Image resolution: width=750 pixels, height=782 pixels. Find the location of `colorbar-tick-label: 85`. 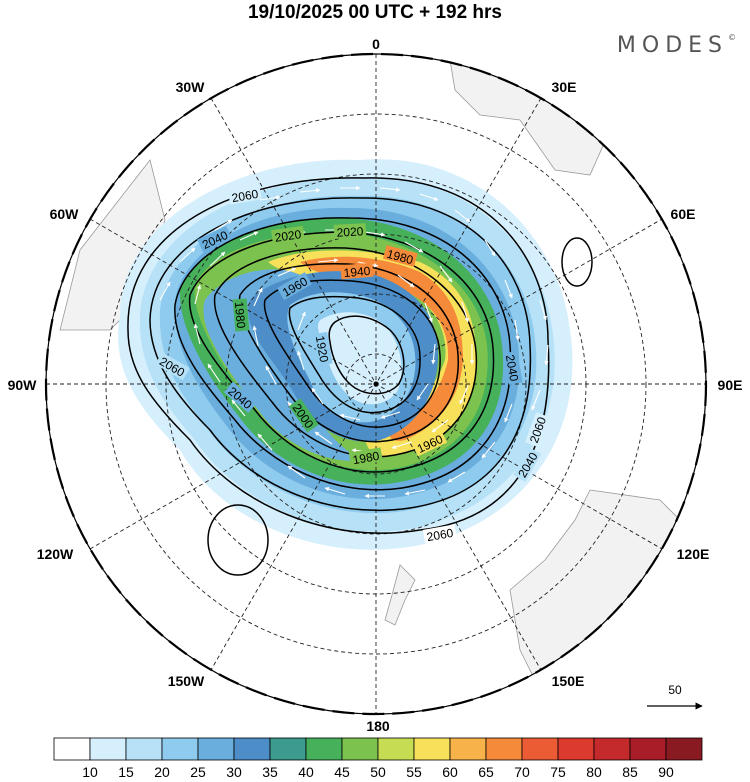

colorbar-tick-label: 85 is located at coordinates (630, 772).